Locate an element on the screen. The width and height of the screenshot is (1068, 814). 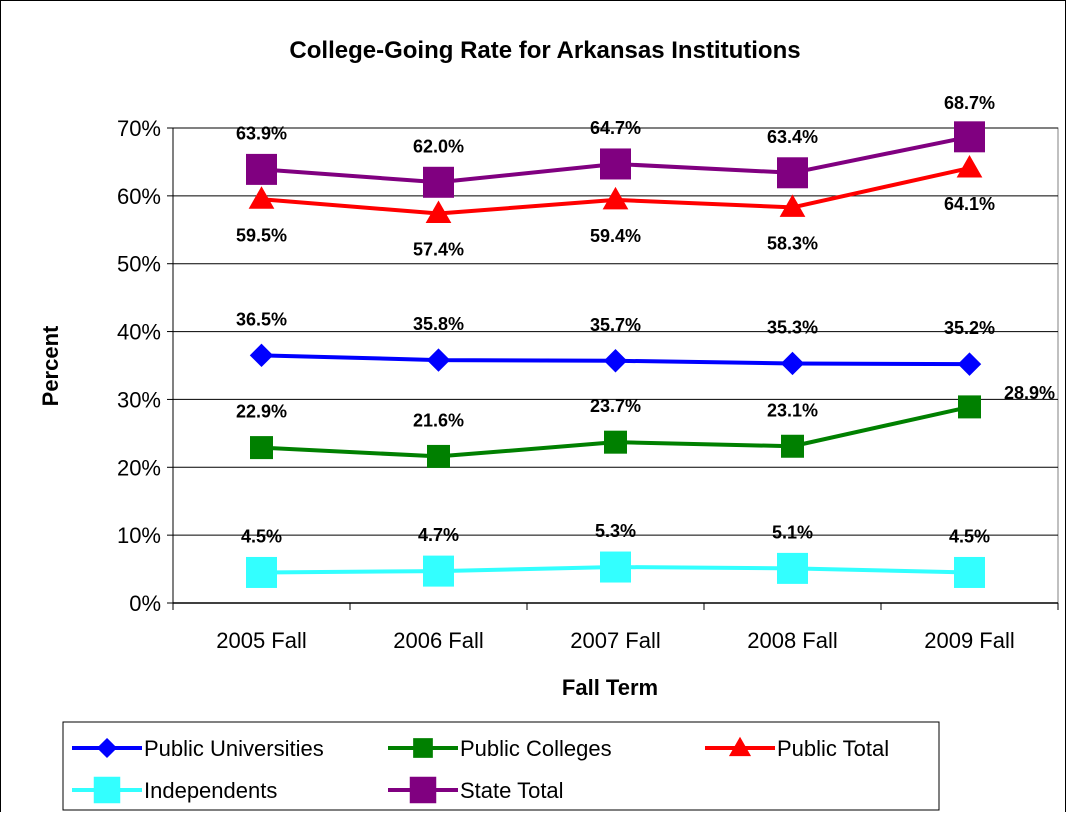
data-label-public-universities: 35.2% is located at coordinates (969, 328).